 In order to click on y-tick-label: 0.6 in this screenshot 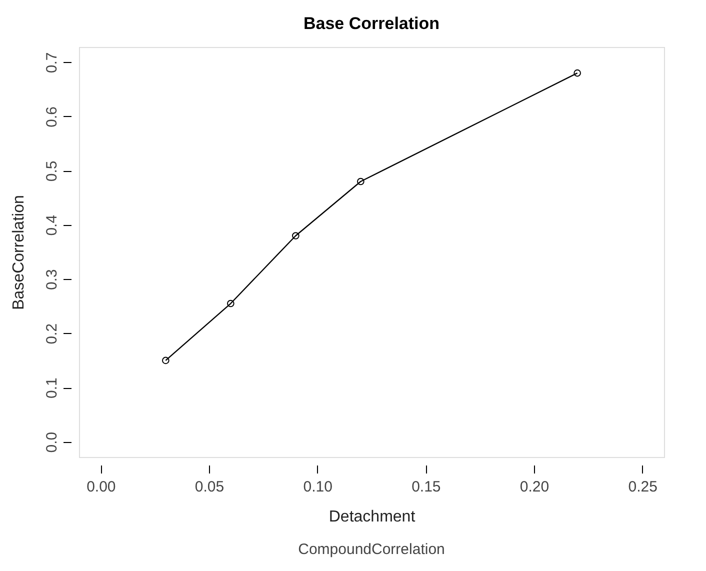, I will do `click(52, 117)`.